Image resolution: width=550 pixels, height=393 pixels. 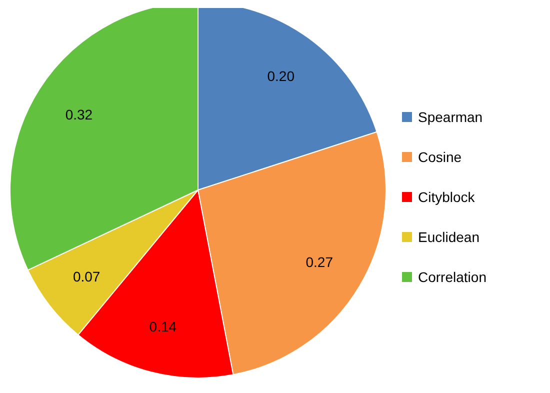 I want to click on legend-label: Spearman, so click(x=450, y=116).